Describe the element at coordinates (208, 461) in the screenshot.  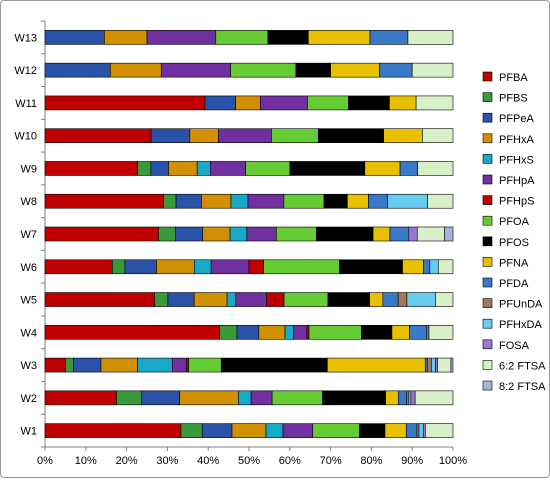
I see `x-tick-label: 40%` at that location.